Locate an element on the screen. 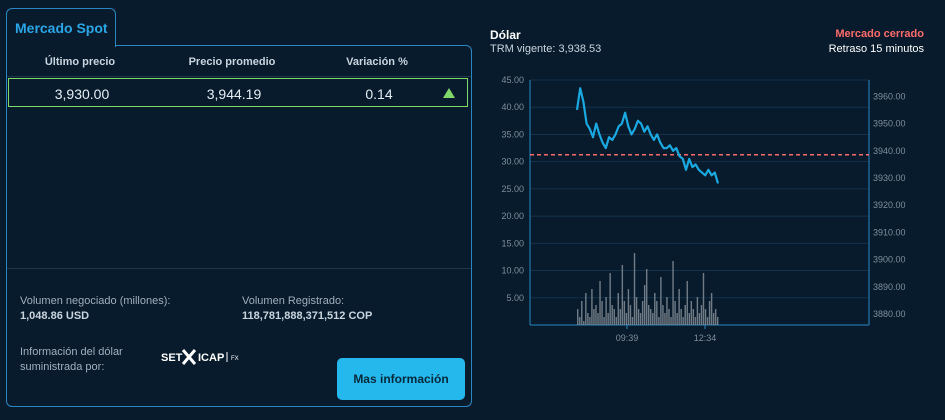 Image resolution: width=945 pixels, height=420 pixels. y-right-tick-label: 3910.00 is located at coordinates (889, 232).